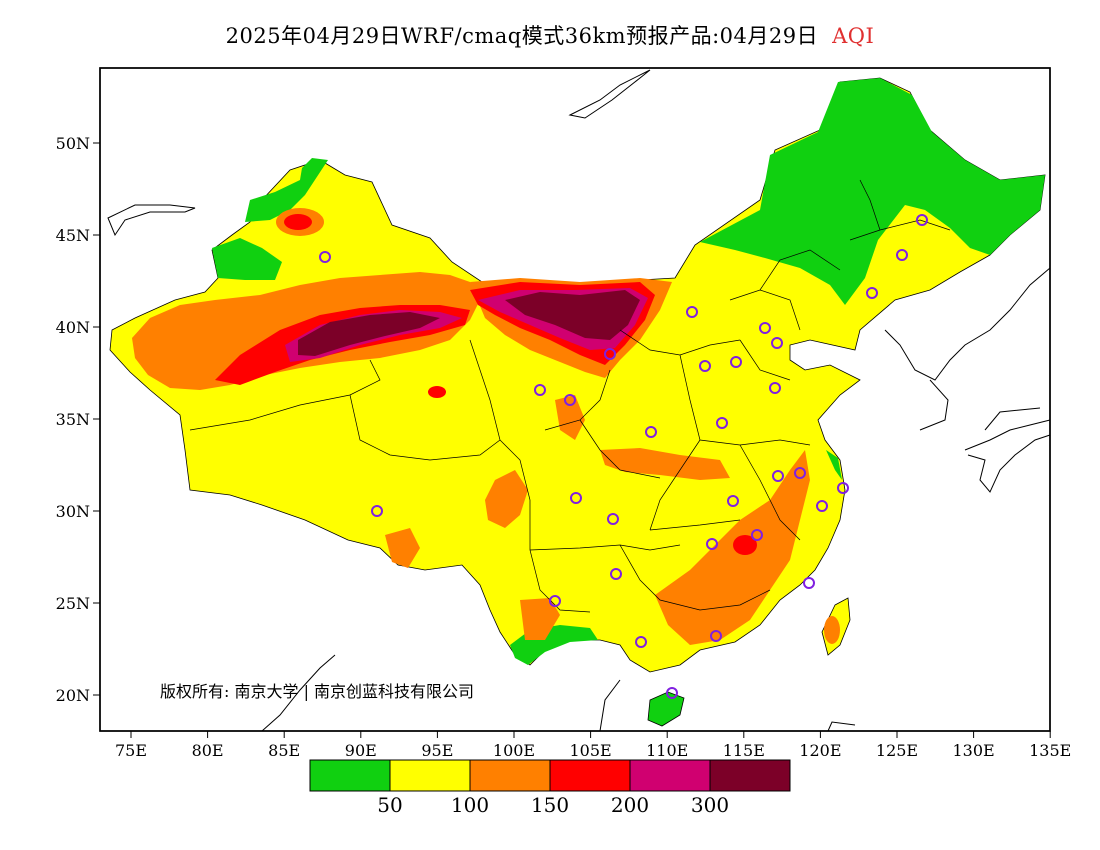  What do you see at coordinates (73, 603) in the screenshot?
I see `lat-tick-label: 25N` at bounding box center [73, 603].